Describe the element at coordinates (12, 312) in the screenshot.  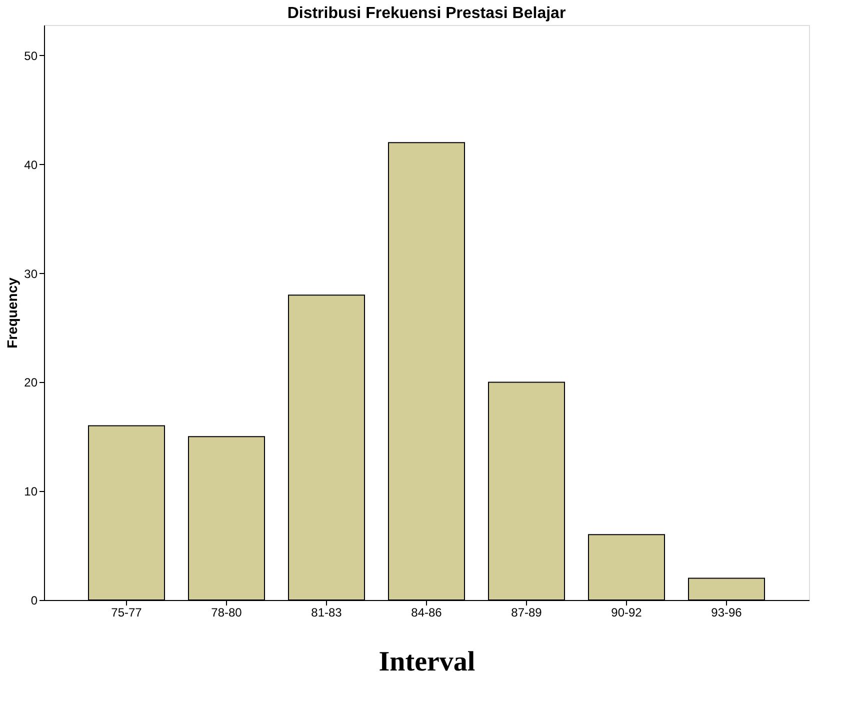
I see `y-axis-title: Frequency` at that location.